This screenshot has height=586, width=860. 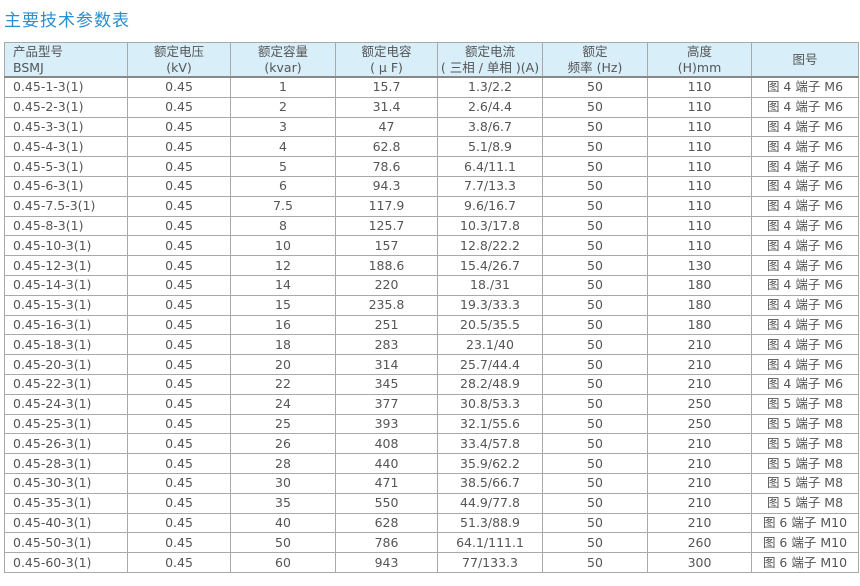 What do you see at coordinates (66, 463) in the screenshot?
I see `cell-model: 0.45-28-3(1)` at bounding box center [66, 463].